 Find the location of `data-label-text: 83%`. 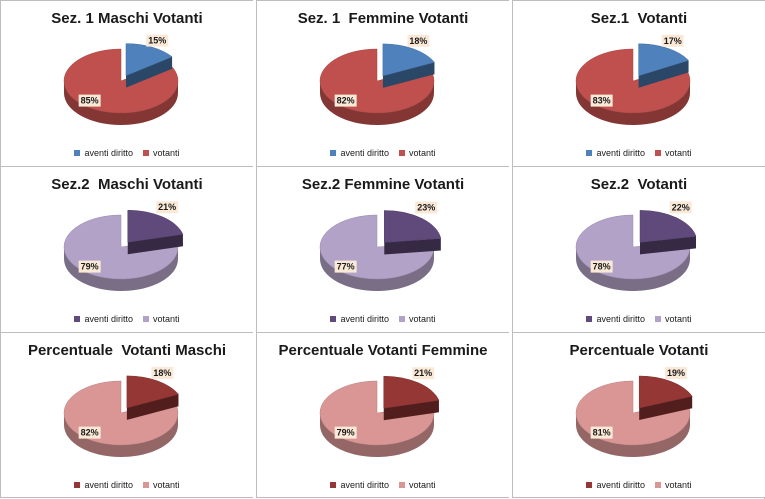

data-label-text: 83% is located at coordinates (602, 101).